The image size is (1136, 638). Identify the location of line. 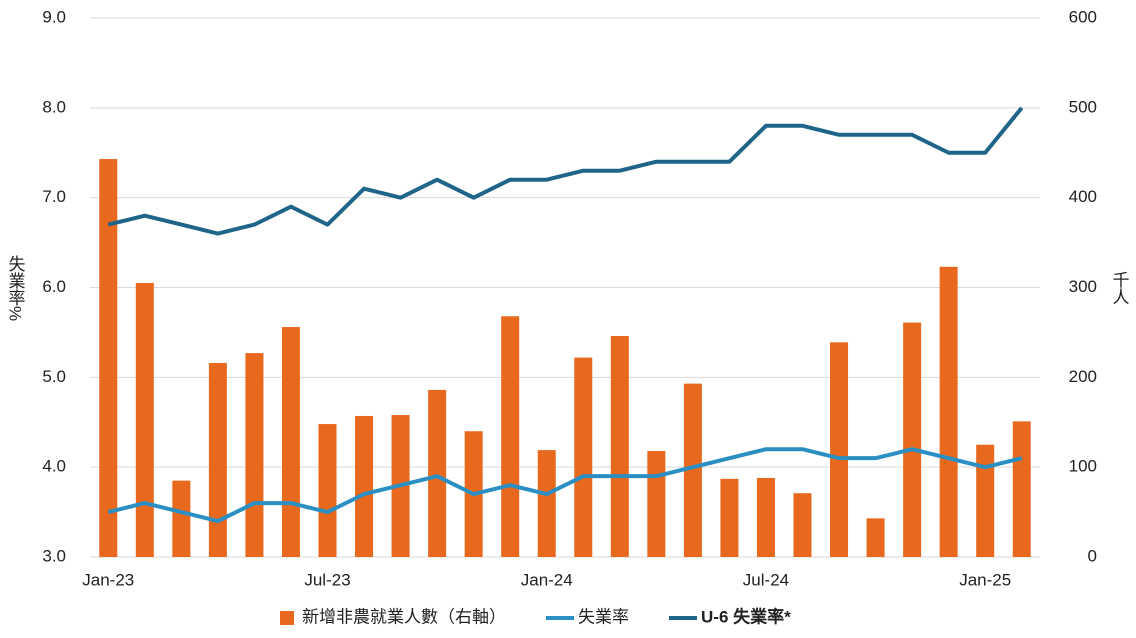
(565, 485).